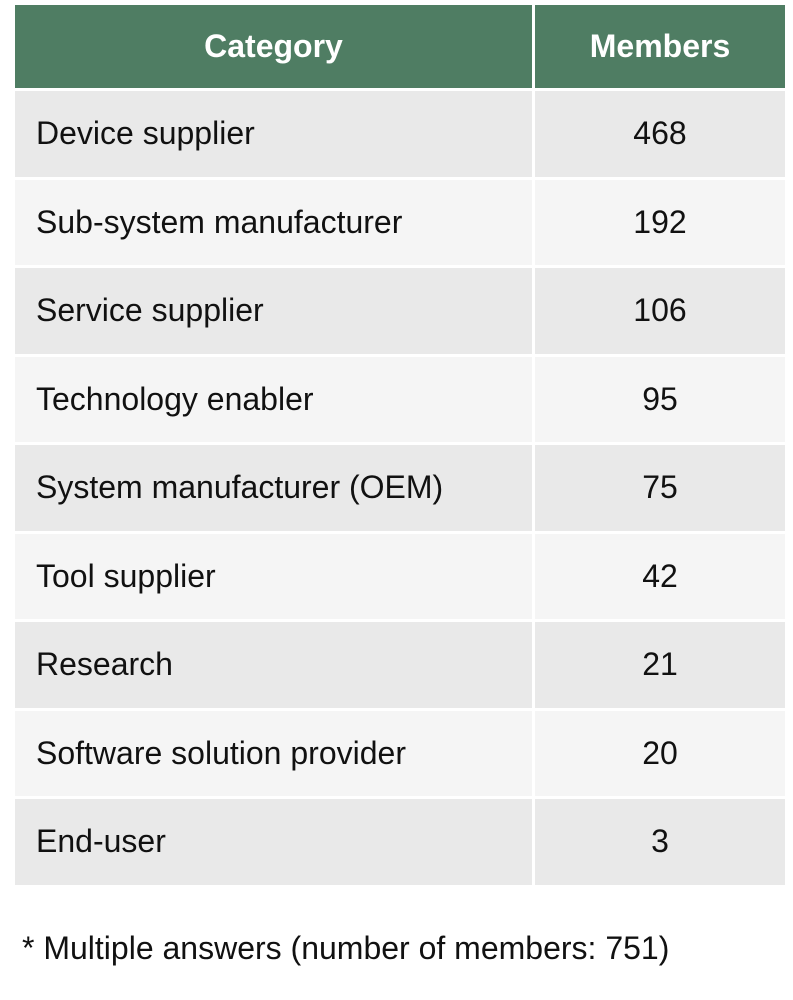 This screenshot has height=1000, width=793. Describe the element at coordinates (660, 665) in the screenshot. I see `members-cell: 21` at that location.